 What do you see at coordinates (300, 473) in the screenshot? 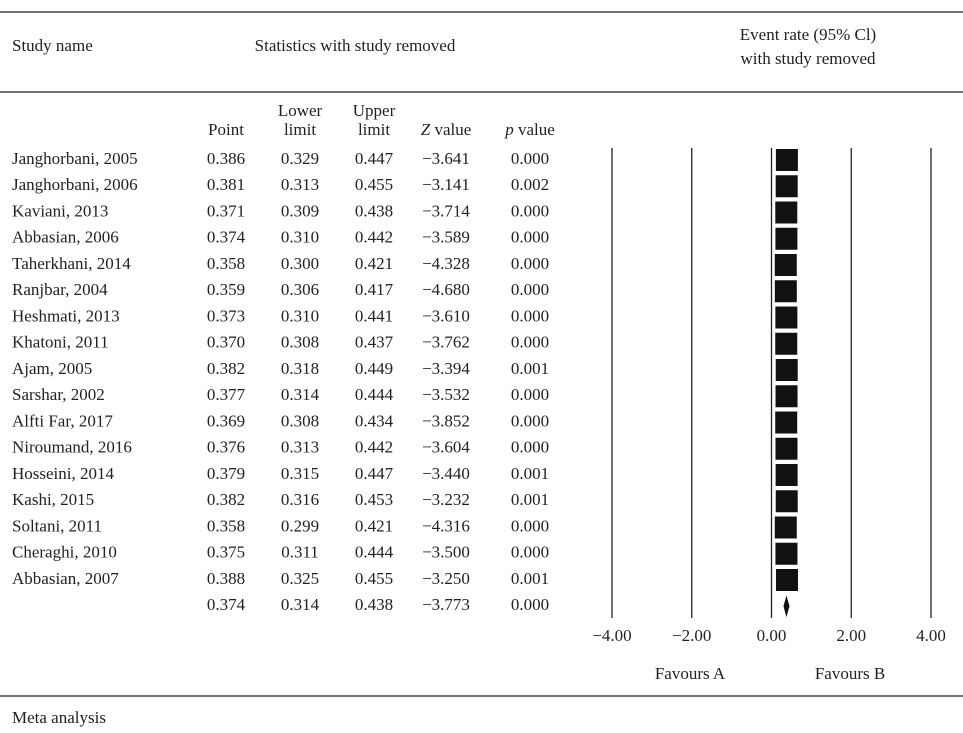
I see `cell: 0.315` at bounding box center [300, 473].